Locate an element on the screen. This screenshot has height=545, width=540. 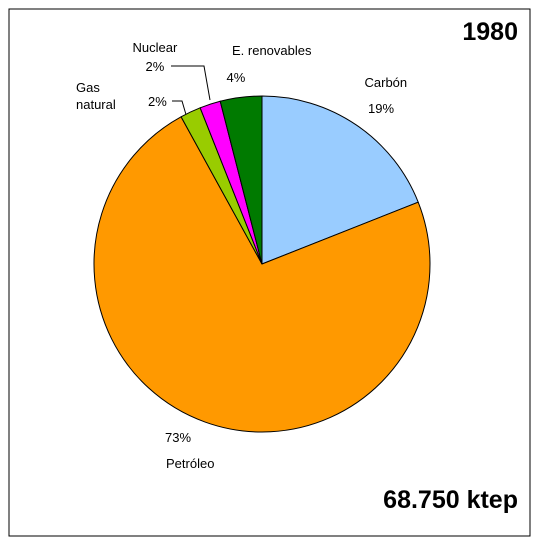
slice-value-label: 19% is located at coordinates (381, 108).